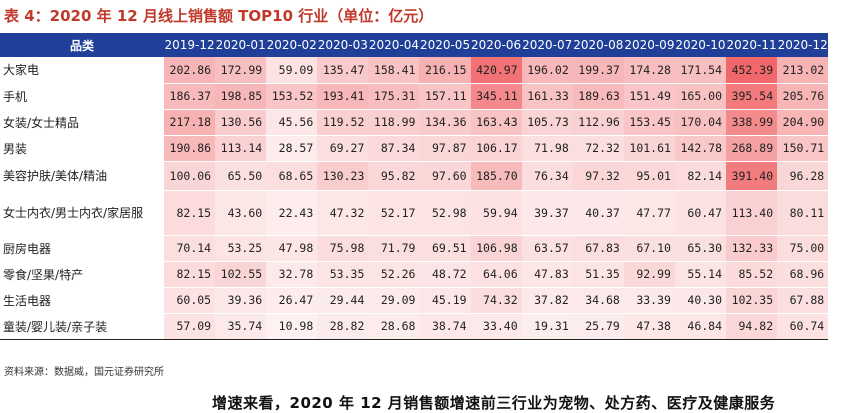 This screenshot has height=413, width=848. What do you see at coordinates (752, 248) in the screenshot?
I see `table-cell-value: 132.33` at bounding box center [752, 248].